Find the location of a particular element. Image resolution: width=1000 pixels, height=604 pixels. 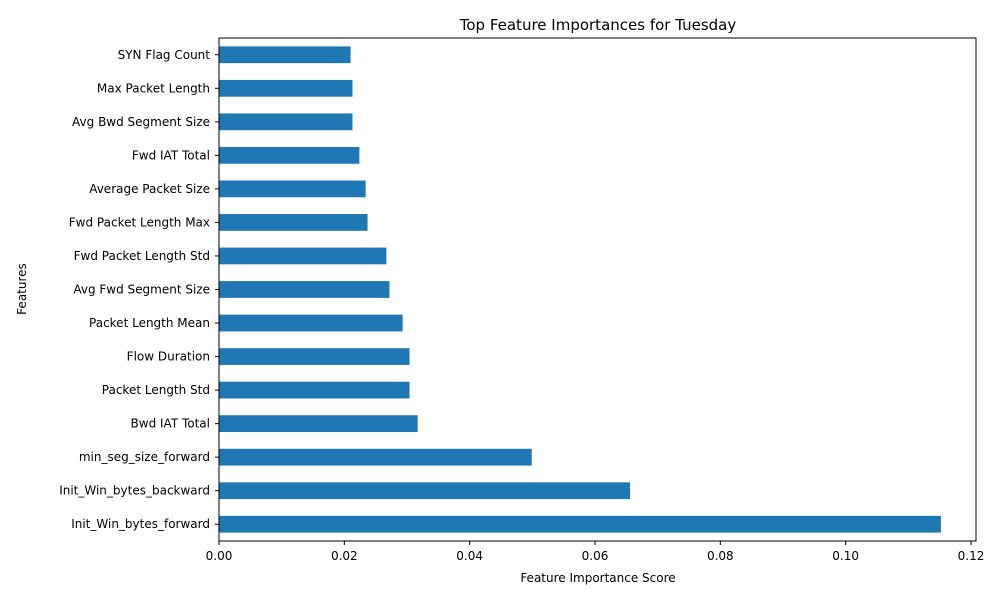

bar-fwd-iat-total is located at coordinates (289, 155).